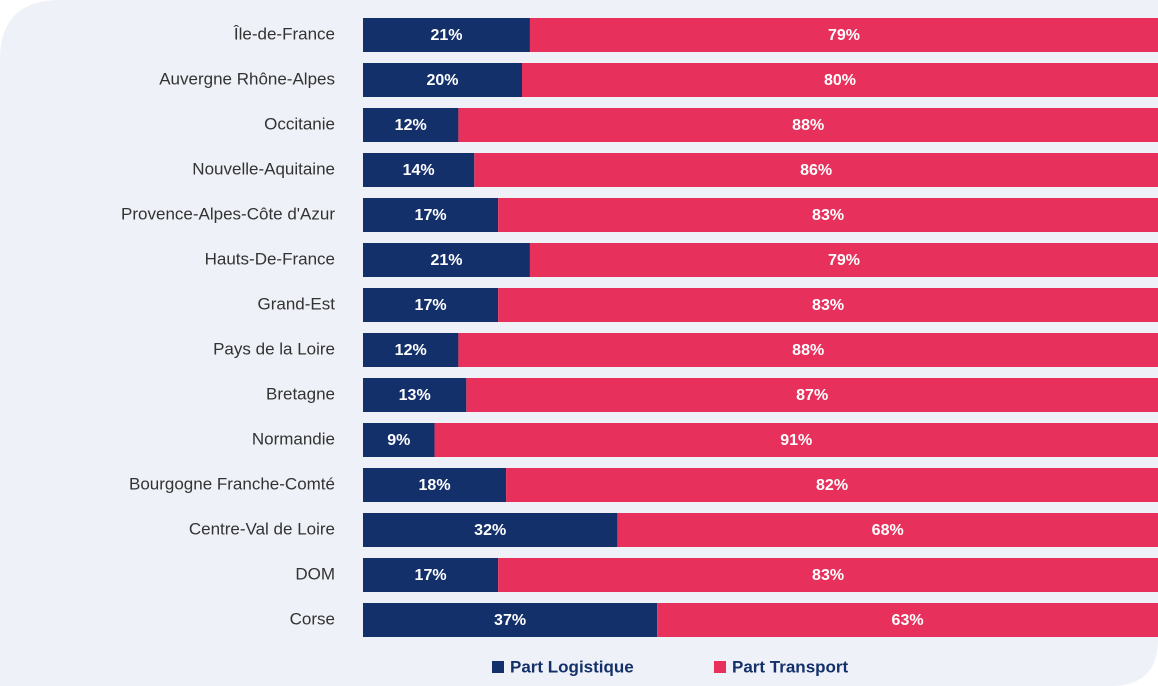  I want to click on category-label: Auvergne Rhône-Alpes, so click(247, 78).